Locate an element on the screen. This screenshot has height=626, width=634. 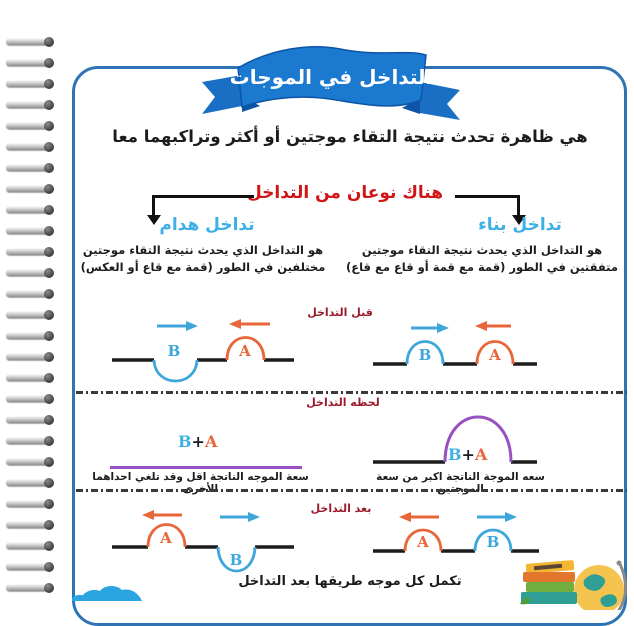
sum-a: A is located at coordinates (211, 441).